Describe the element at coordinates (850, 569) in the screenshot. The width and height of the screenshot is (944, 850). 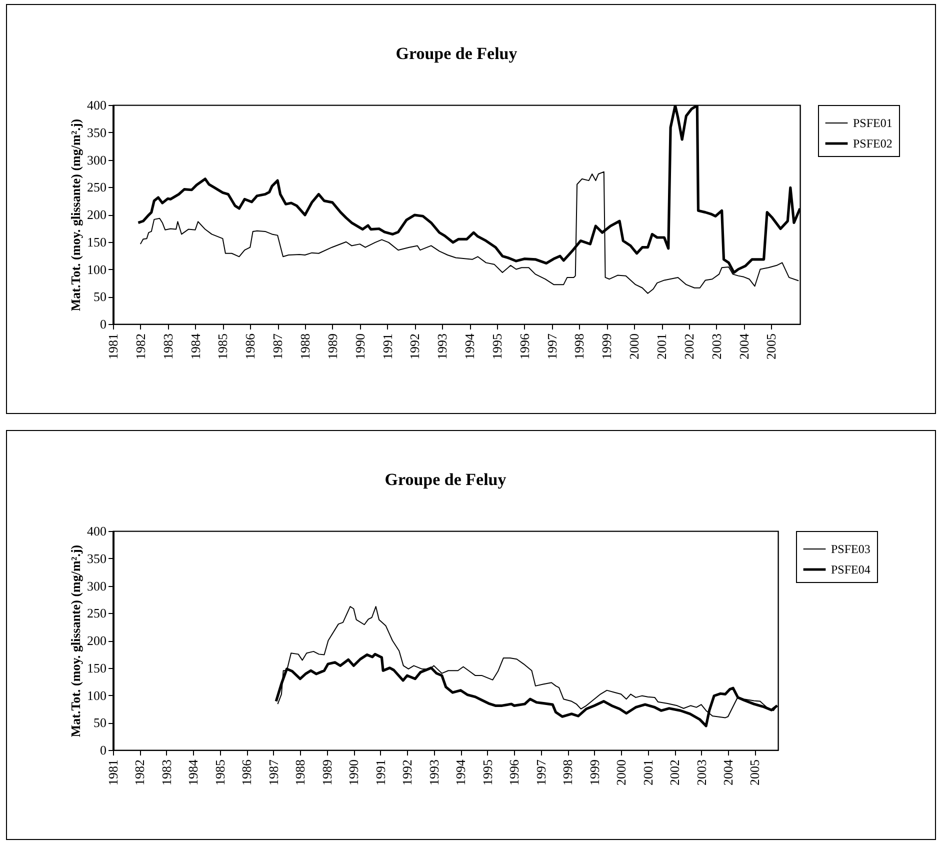
I see `legend-label: PSFE04` at that location.